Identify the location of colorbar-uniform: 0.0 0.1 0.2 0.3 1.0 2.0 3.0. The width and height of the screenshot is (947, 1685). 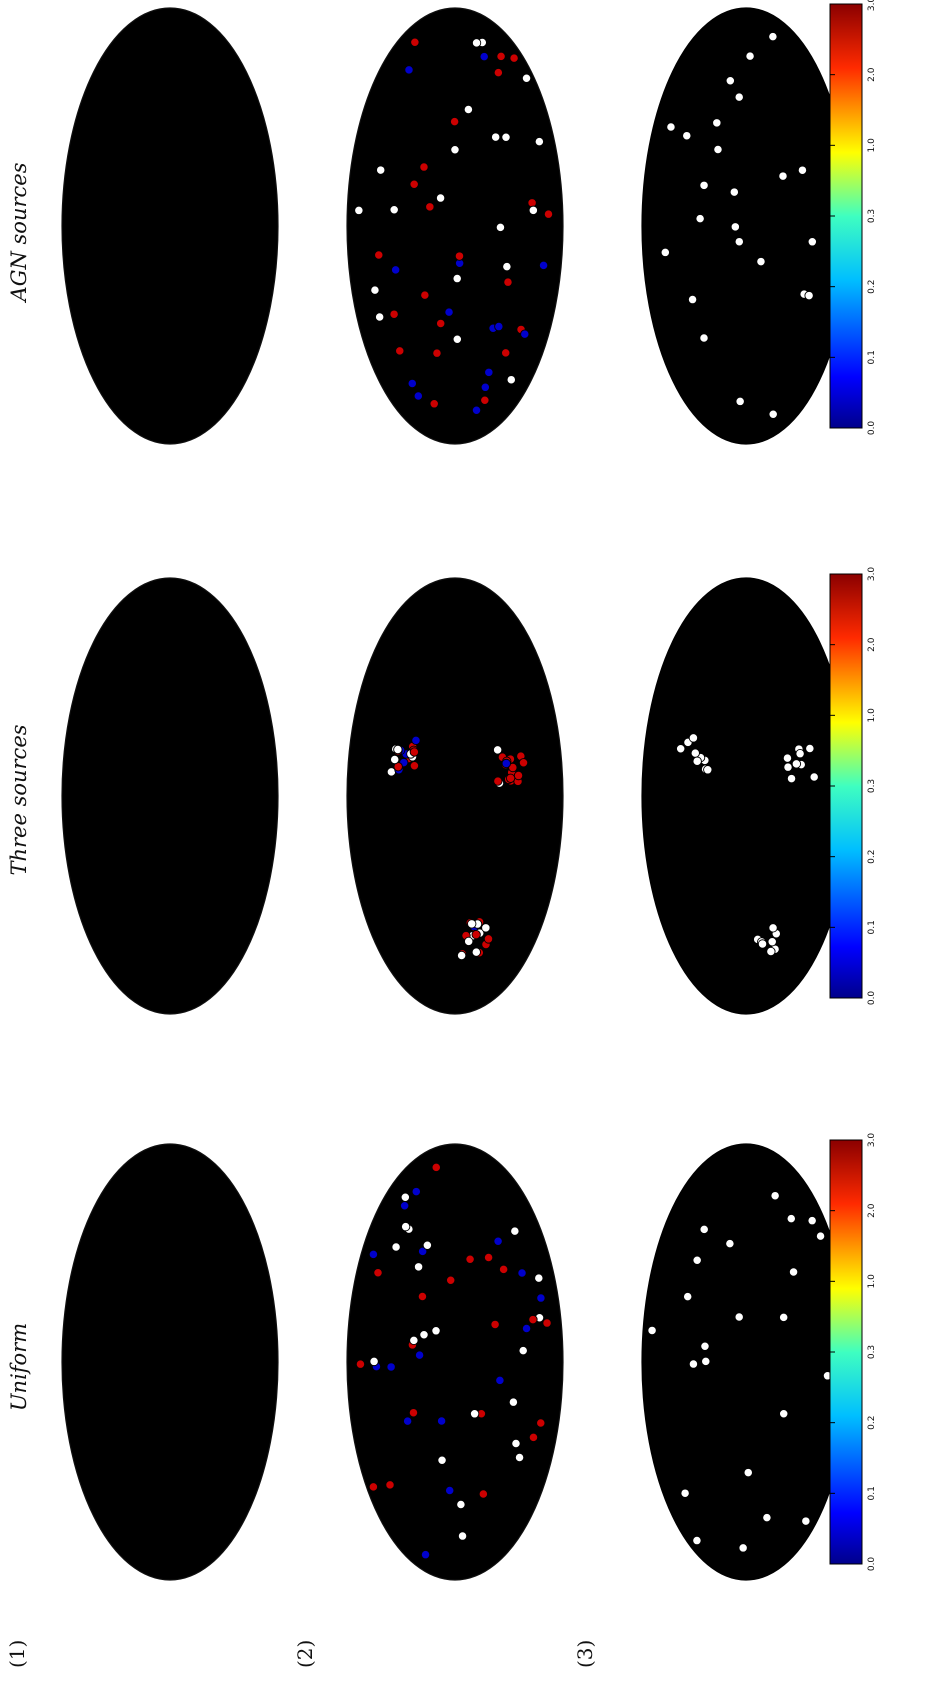
(853, 1352).